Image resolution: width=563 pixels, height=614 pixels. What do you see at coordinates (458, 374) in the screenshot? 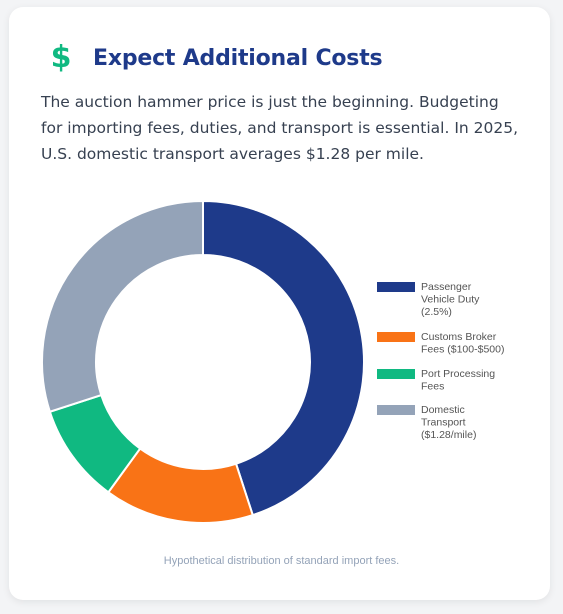
I see `legend-label-2-0: Port Processing` at bounding box center [458, 374].